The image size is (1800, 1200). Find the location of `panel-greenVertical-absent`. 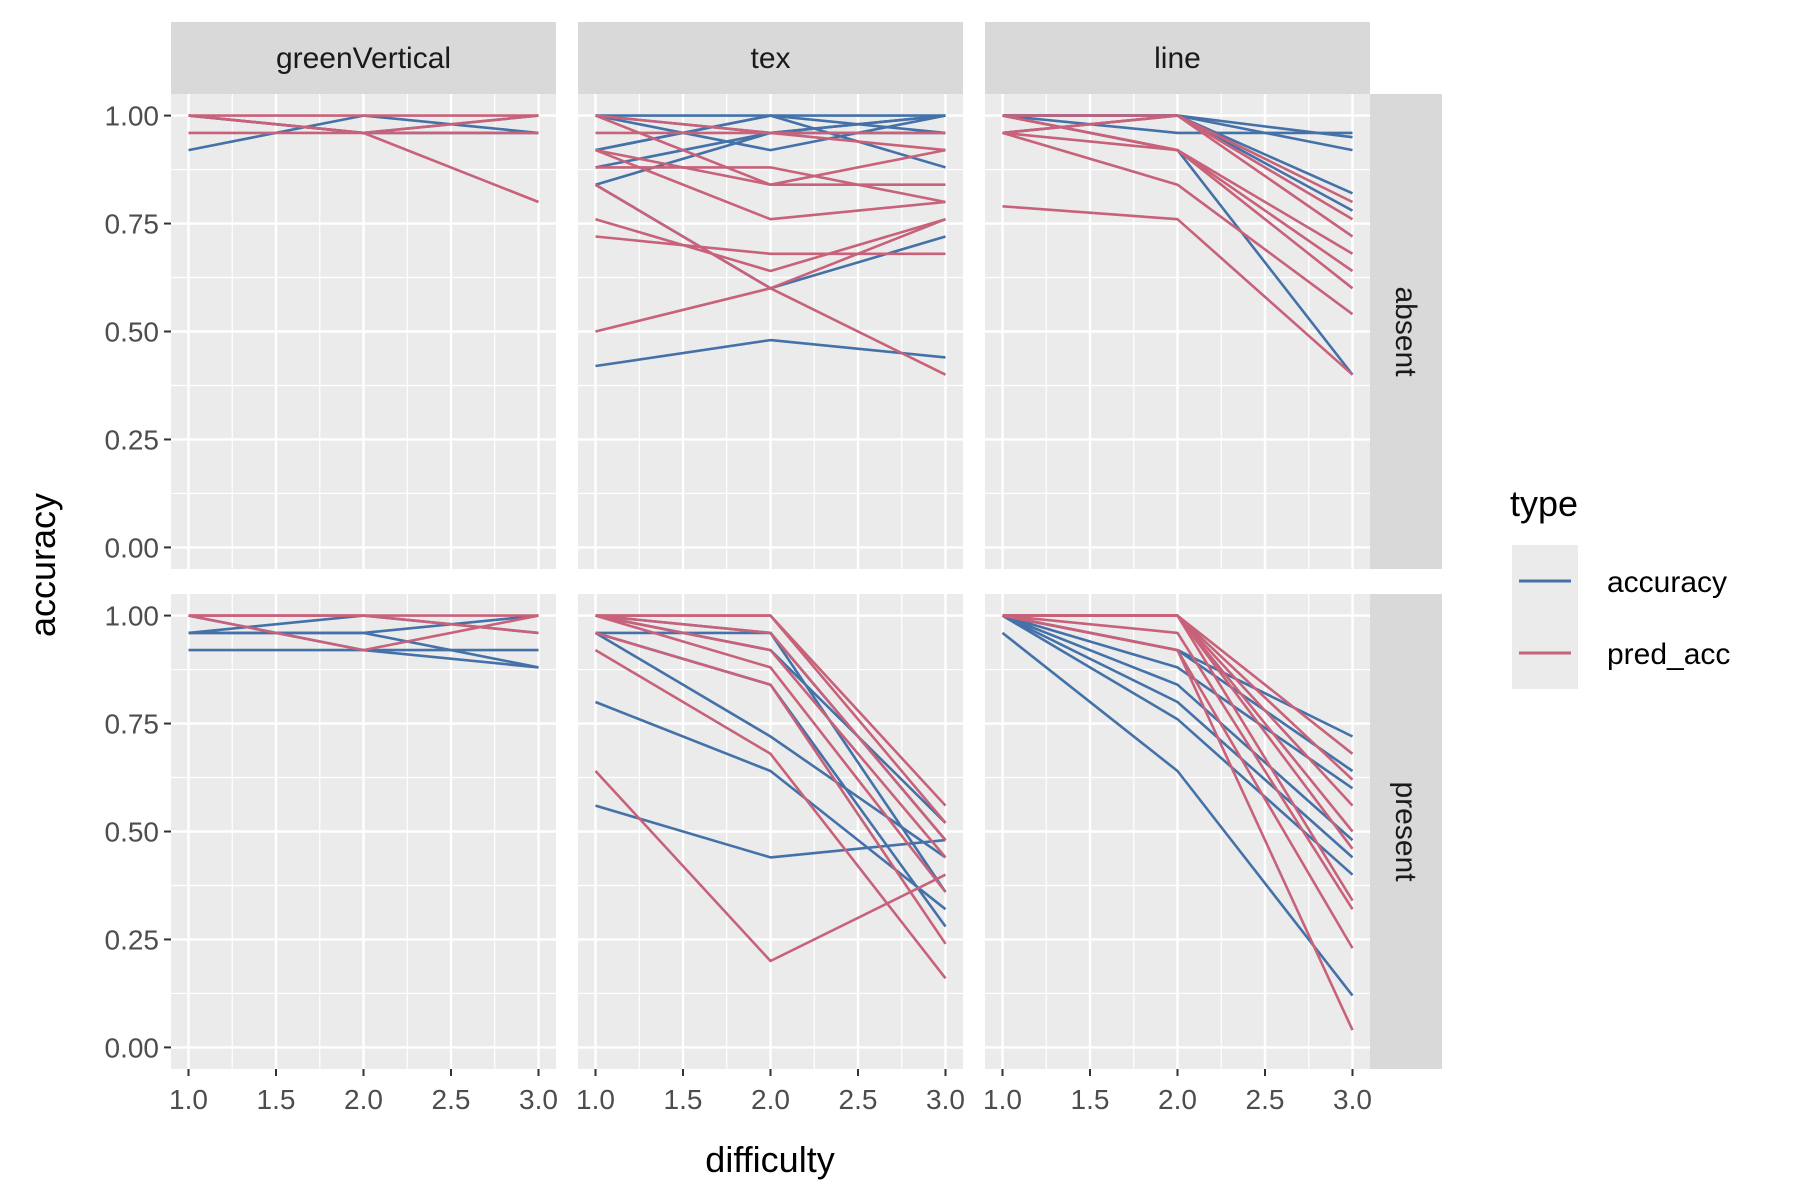

panel-greenVertical-absent is located at coordinates (363, 331).